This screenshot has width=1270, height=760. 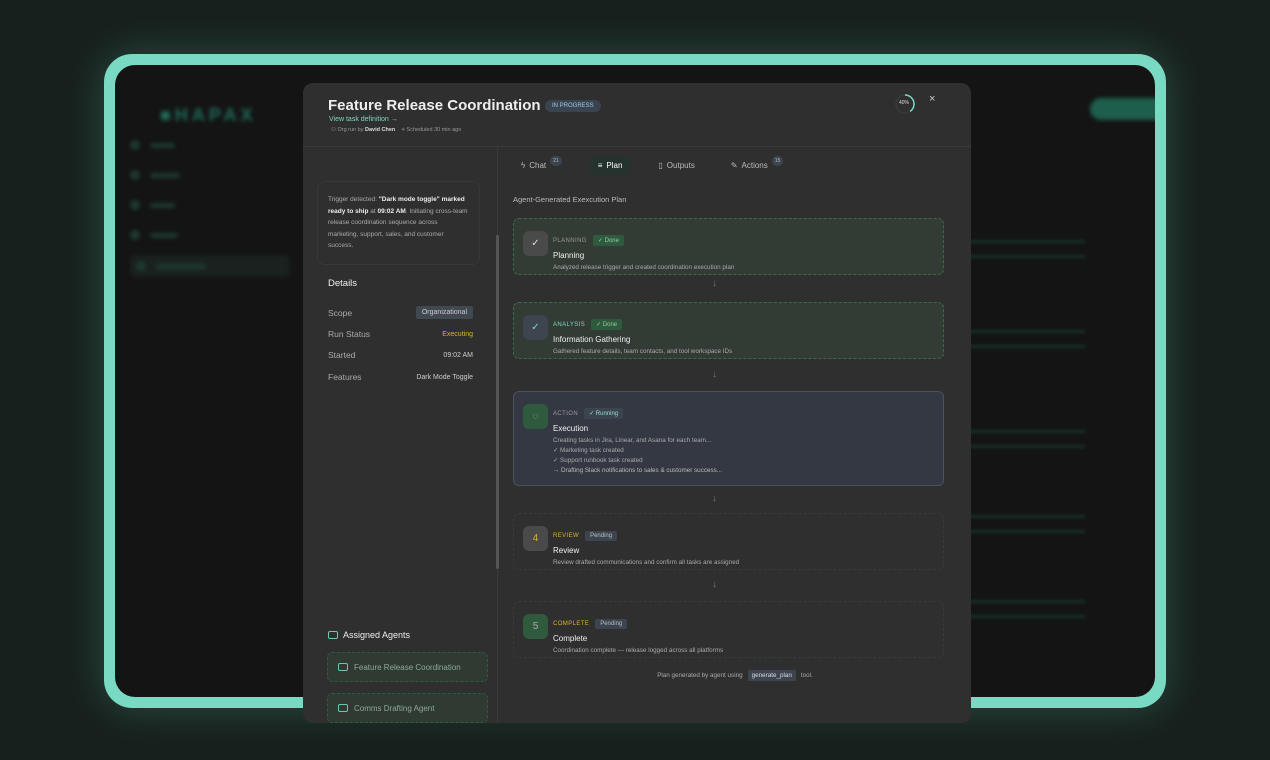 I want to click on agent-chip: Feature Release Coordination, so click(x=407, y=667).